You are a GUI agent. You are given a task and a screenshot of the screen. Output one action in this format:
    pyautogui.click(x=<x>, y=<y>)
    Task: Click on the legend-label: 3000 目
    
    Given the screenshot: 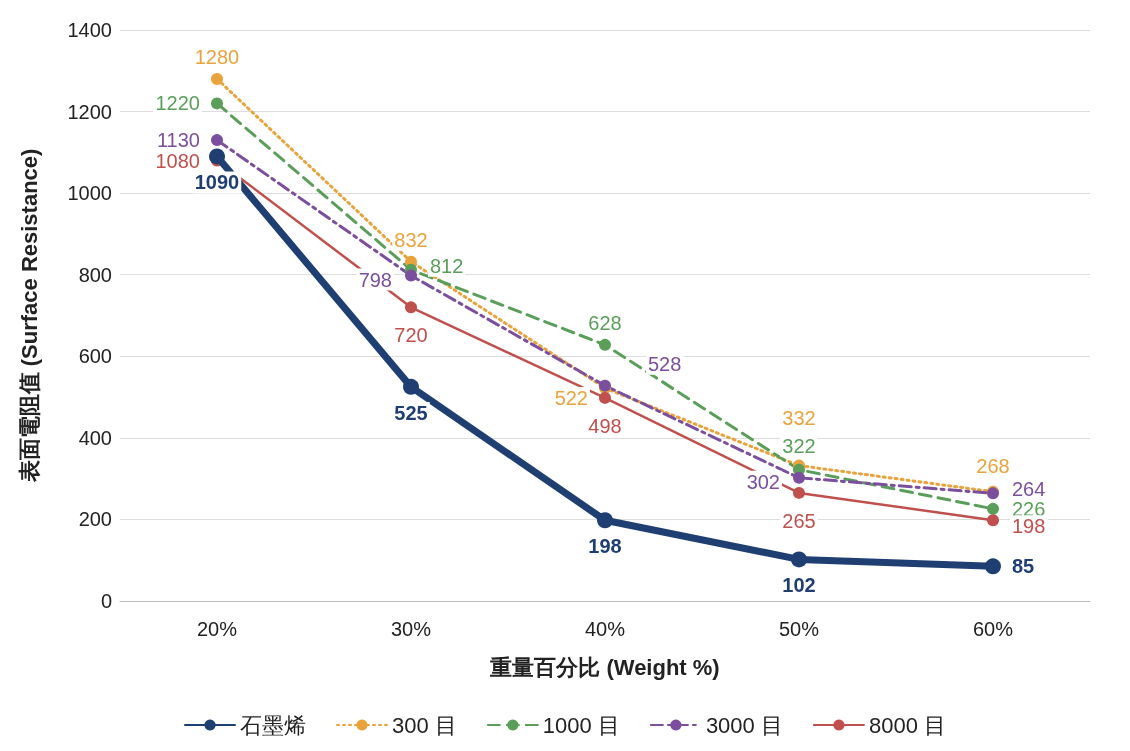 What is the action you would take?
    pyautogui.click(x=744, y=725)
    